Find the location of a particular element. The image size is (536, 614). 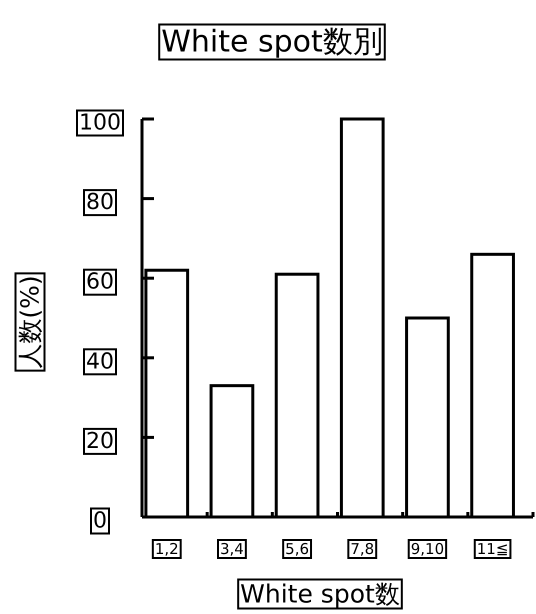

x-tick-label: 1,2 is located at coordinates (166, 549).